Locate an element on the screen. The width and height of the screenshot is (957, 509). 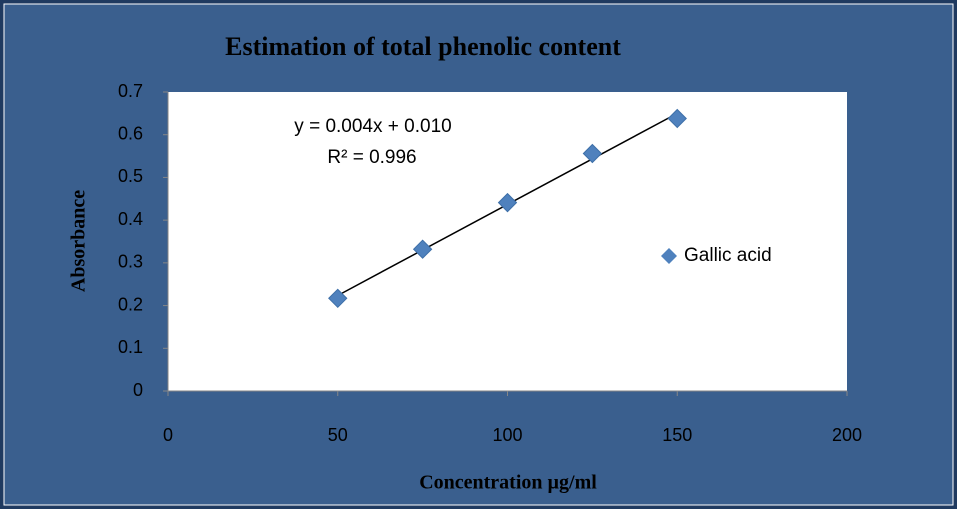
x-tick-label: 50 is located at coordinates (338, 435).